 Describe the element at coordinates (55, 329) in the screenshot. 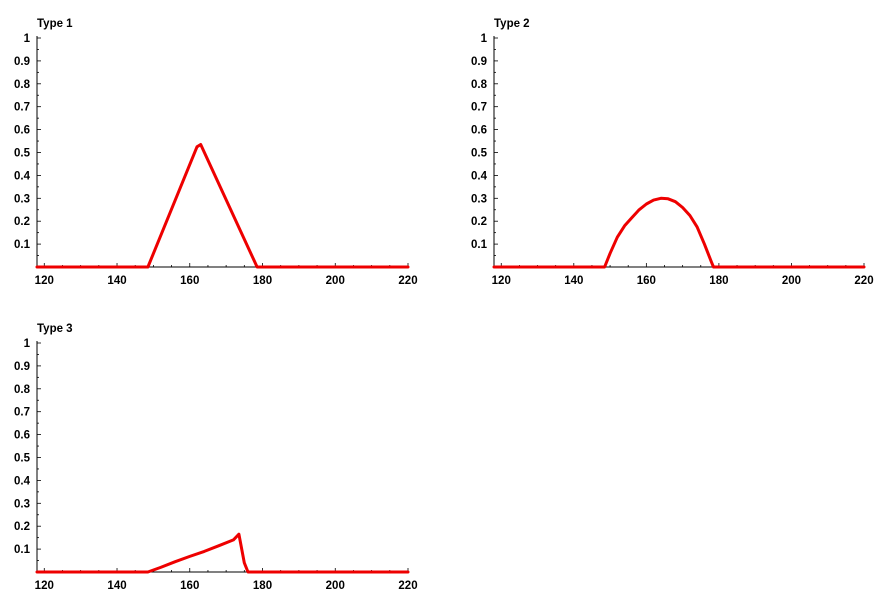

I see `panel-title: Type 3` at that location.